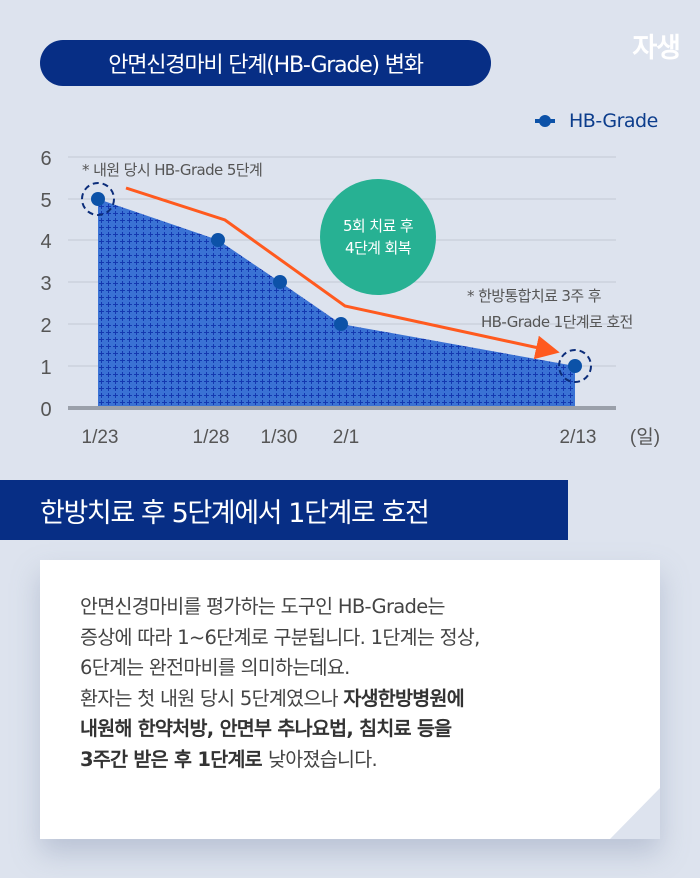  I want to click on svg-text: (일), so click(645, 437).